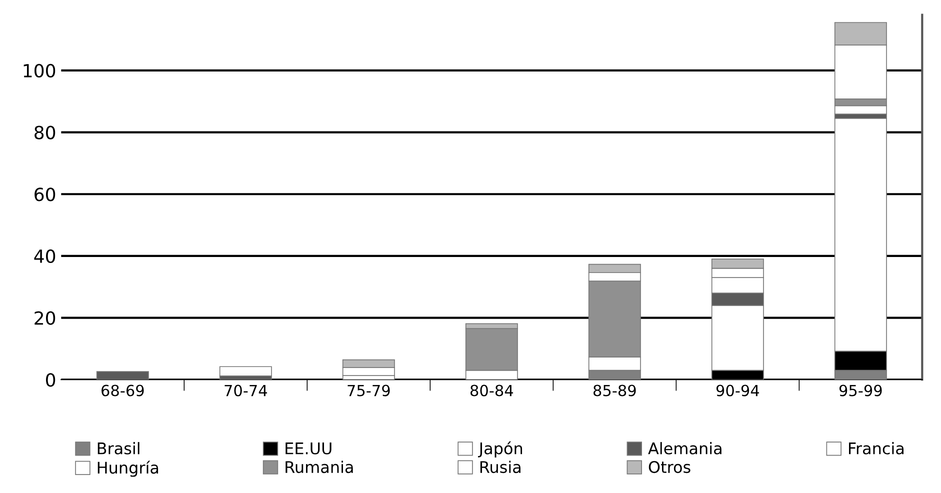 This screenshot has width=941, height=493. Describe the element at coordinates (119, 448) in the screenshot. I see `legend-label: Brasil` at that location.